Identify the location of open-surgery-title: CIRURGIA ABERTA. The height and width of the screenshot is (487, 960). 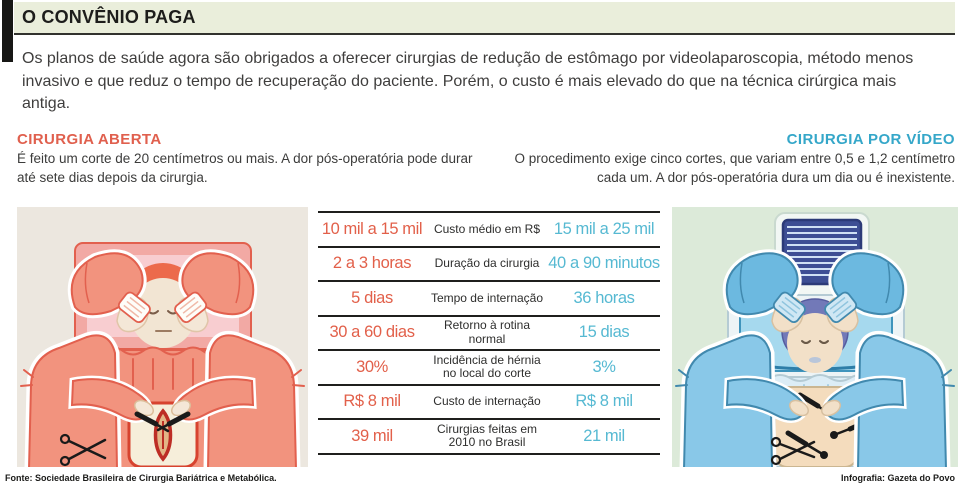
(89, 139).